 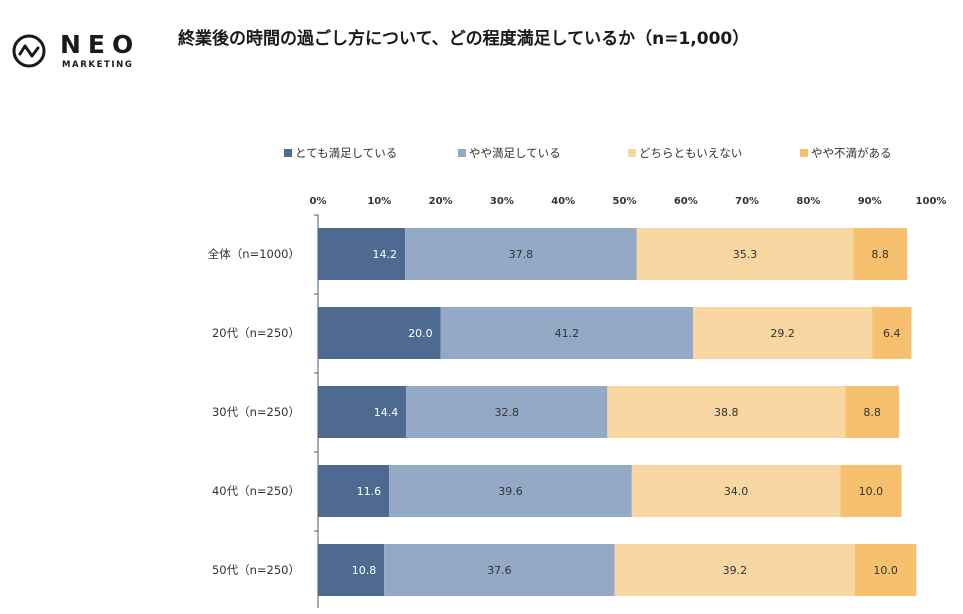 What do you see at coordinates (256, 491) in the screenshot?
I see `category-label: 40代（n=250）` at bounding box center [256, 491].